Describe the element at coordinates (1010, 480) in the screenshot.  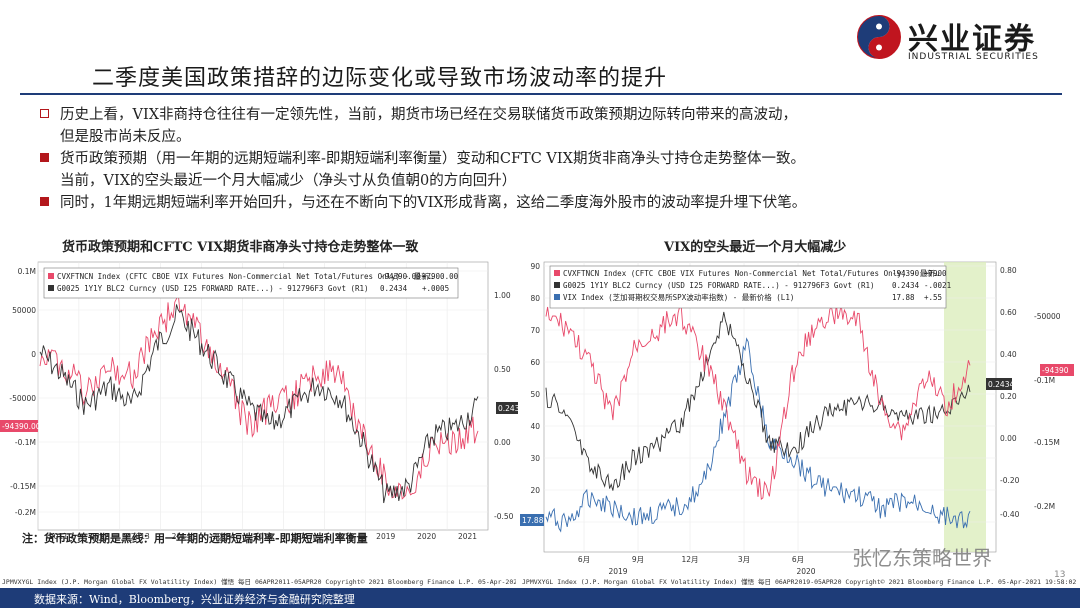
I see `y2-tick-label: -0.20` at that location.